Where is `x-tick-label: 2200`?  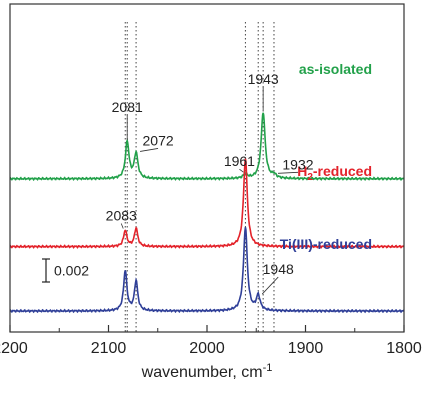
x-tick-label: 2200 is located at coordinates (14, 348).